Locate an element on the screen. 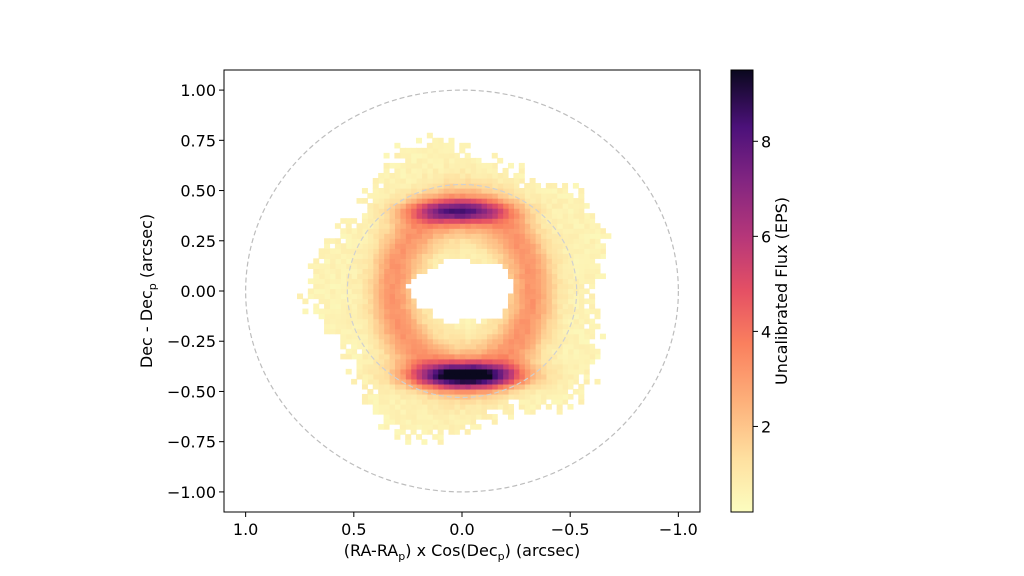 This screenshot has height=576, width=1024. heatmap-pixel-1976 is located at coordinates (359, 261).